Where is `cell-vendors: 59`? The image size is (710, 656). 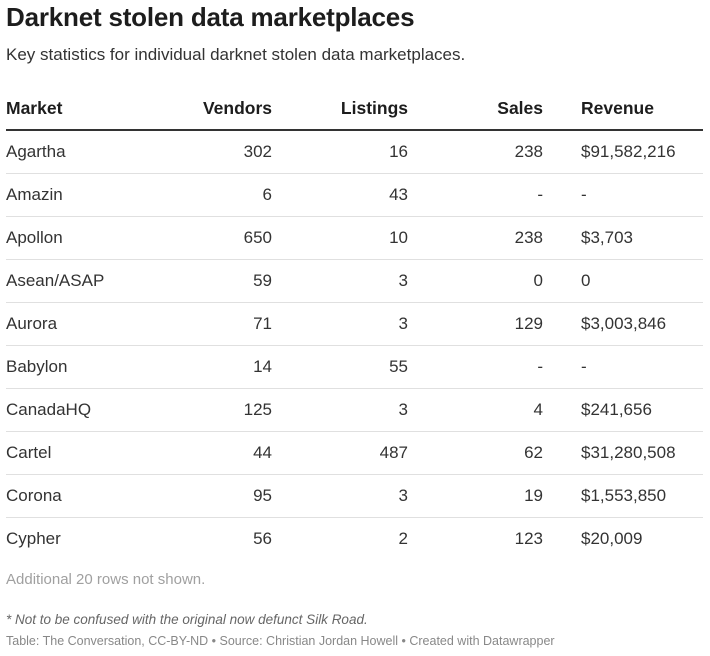
cell-vendors: 59 is located at coordinates (219, 281).